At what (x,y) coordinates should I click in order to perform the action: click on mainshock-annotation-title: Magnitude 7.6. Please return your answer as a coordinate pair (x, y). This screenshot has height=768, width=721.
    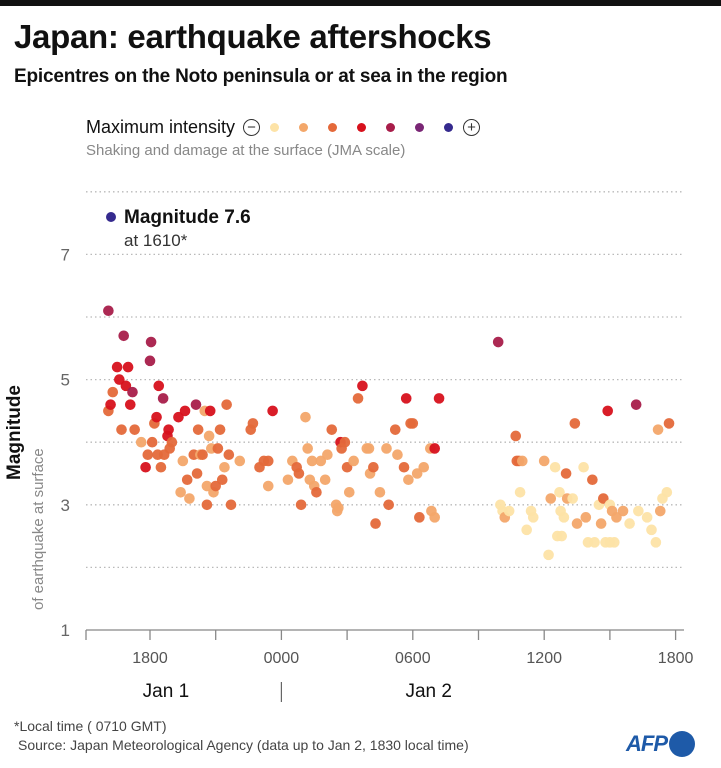
    Looking at the image, I should click on (187, 217).